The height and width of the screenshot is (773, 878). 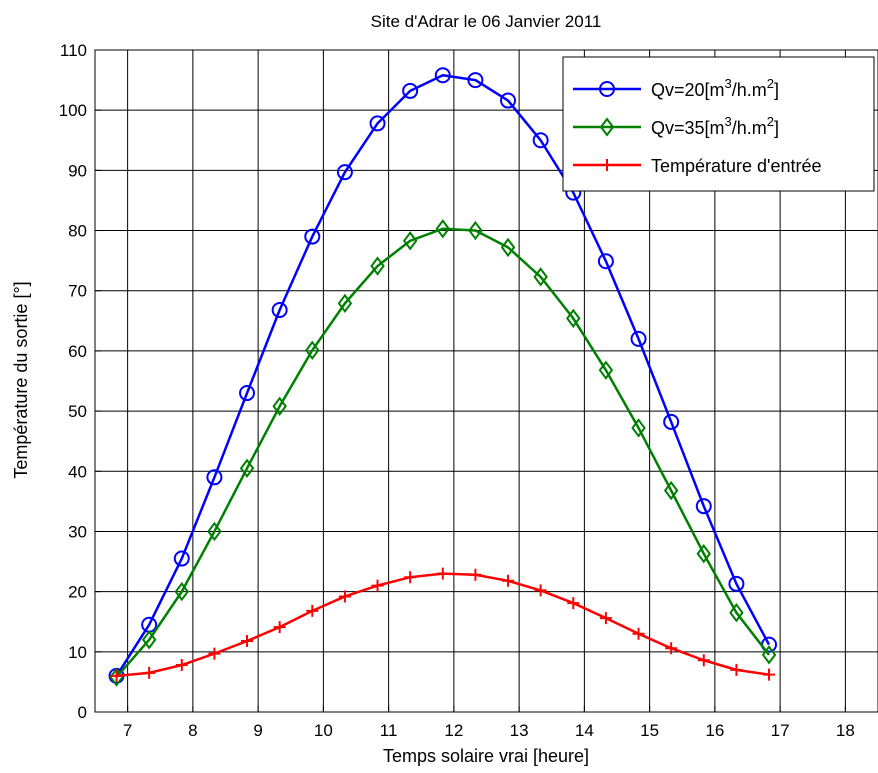 I want to click on legend-item: Qv=20[m3/h.m2], so click(x=676, y=88).